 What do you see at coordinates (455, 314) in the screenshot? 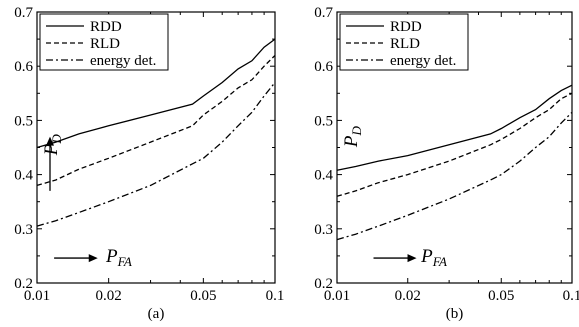
I see `panel-label: (b)` at bounding box center [455, 314].